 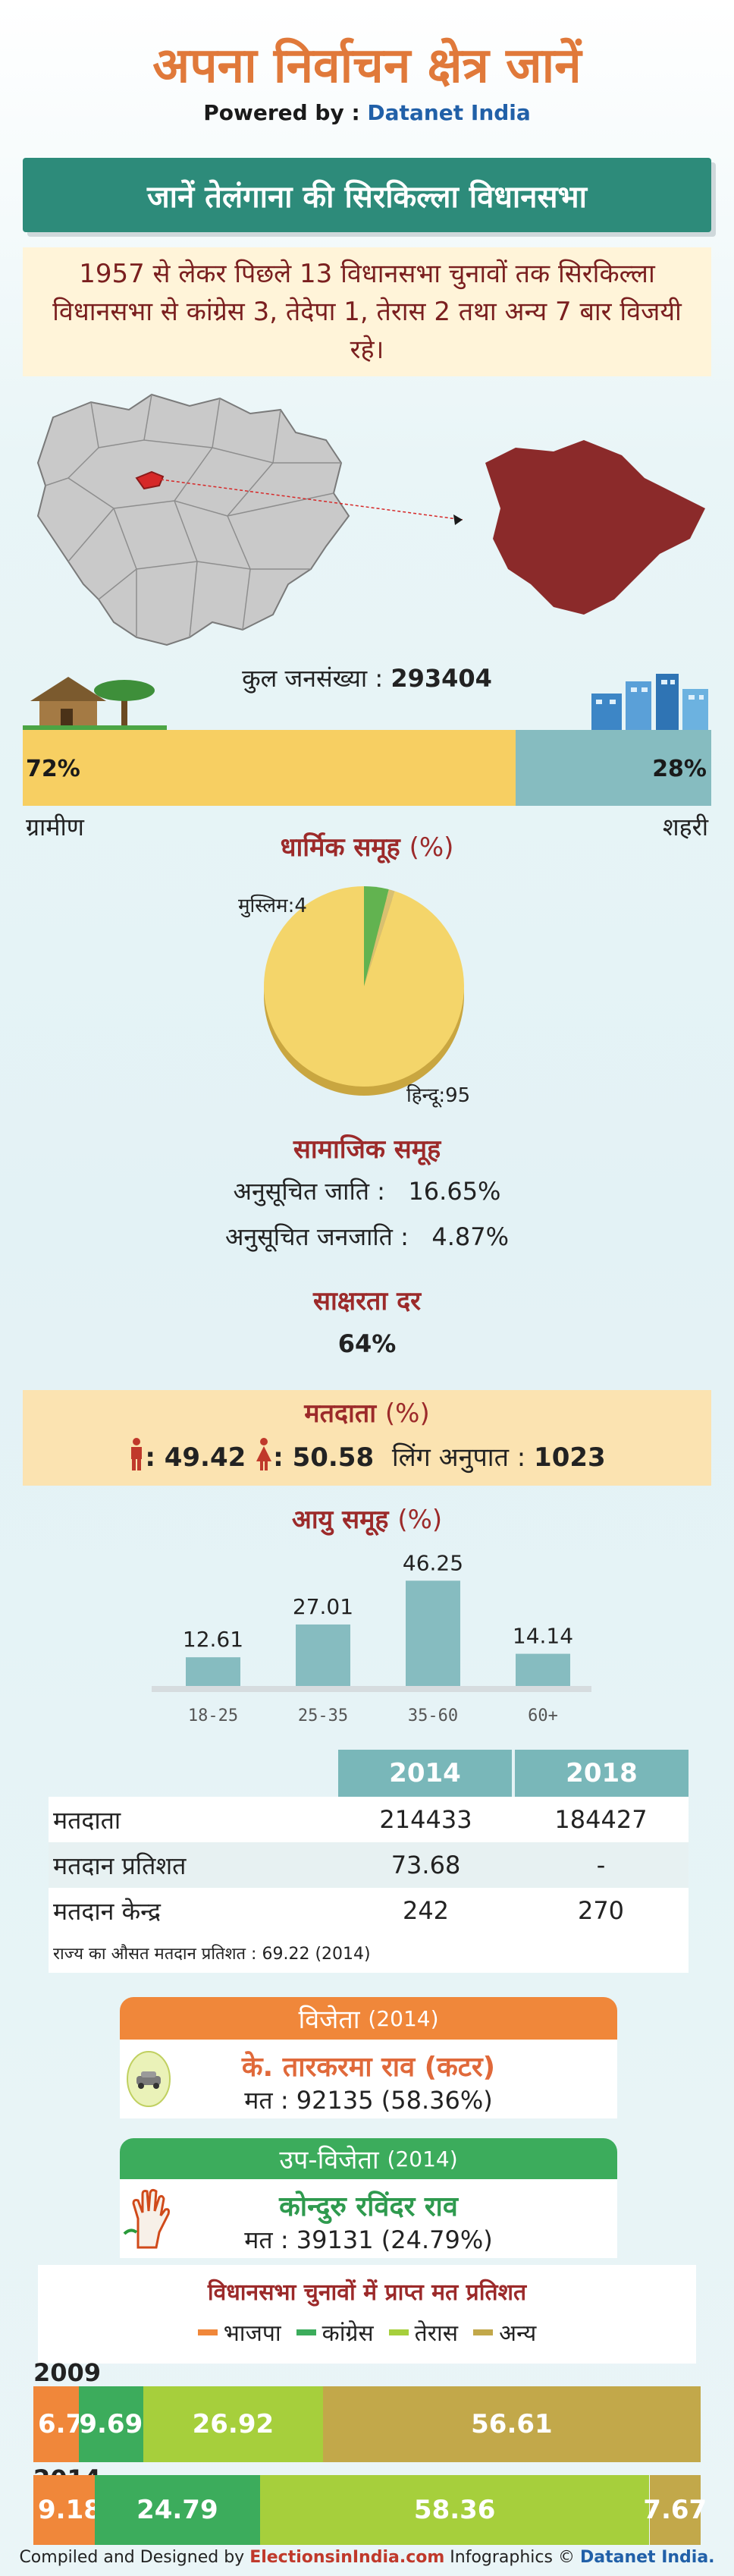 I want to click on age-bar-value: 46.25, so click(x=433, y=1562).